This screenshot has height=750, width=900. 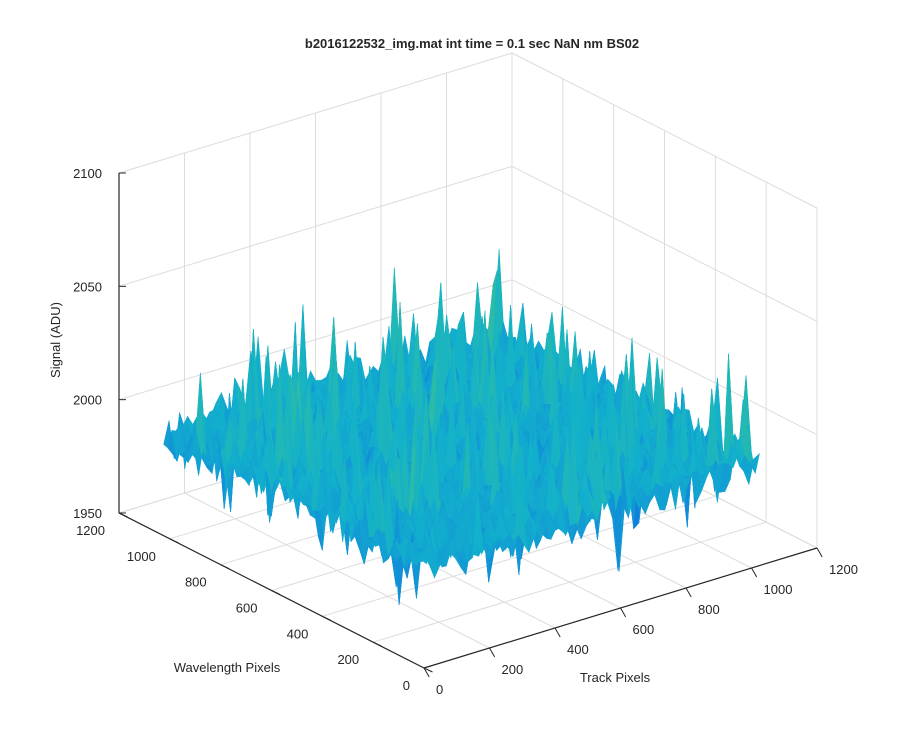 What do you see at coordinates (406, 685) in the screenshot?
I see `y-tick-label: 0` at bounding box center [406, 685].